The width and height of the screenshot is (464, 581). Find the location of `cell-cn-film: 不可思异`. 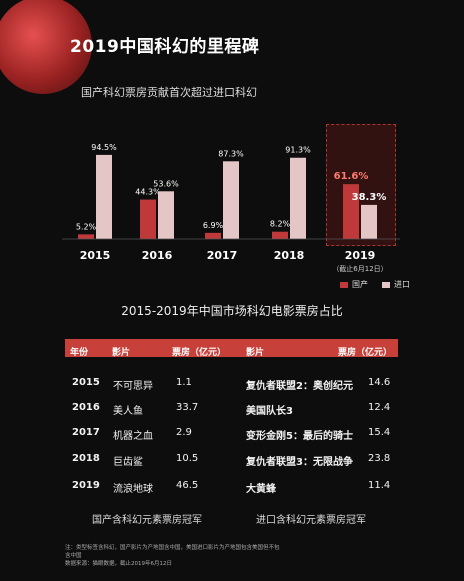

cell-cn-film: 不可思异 is located at coordinates (133, 386).